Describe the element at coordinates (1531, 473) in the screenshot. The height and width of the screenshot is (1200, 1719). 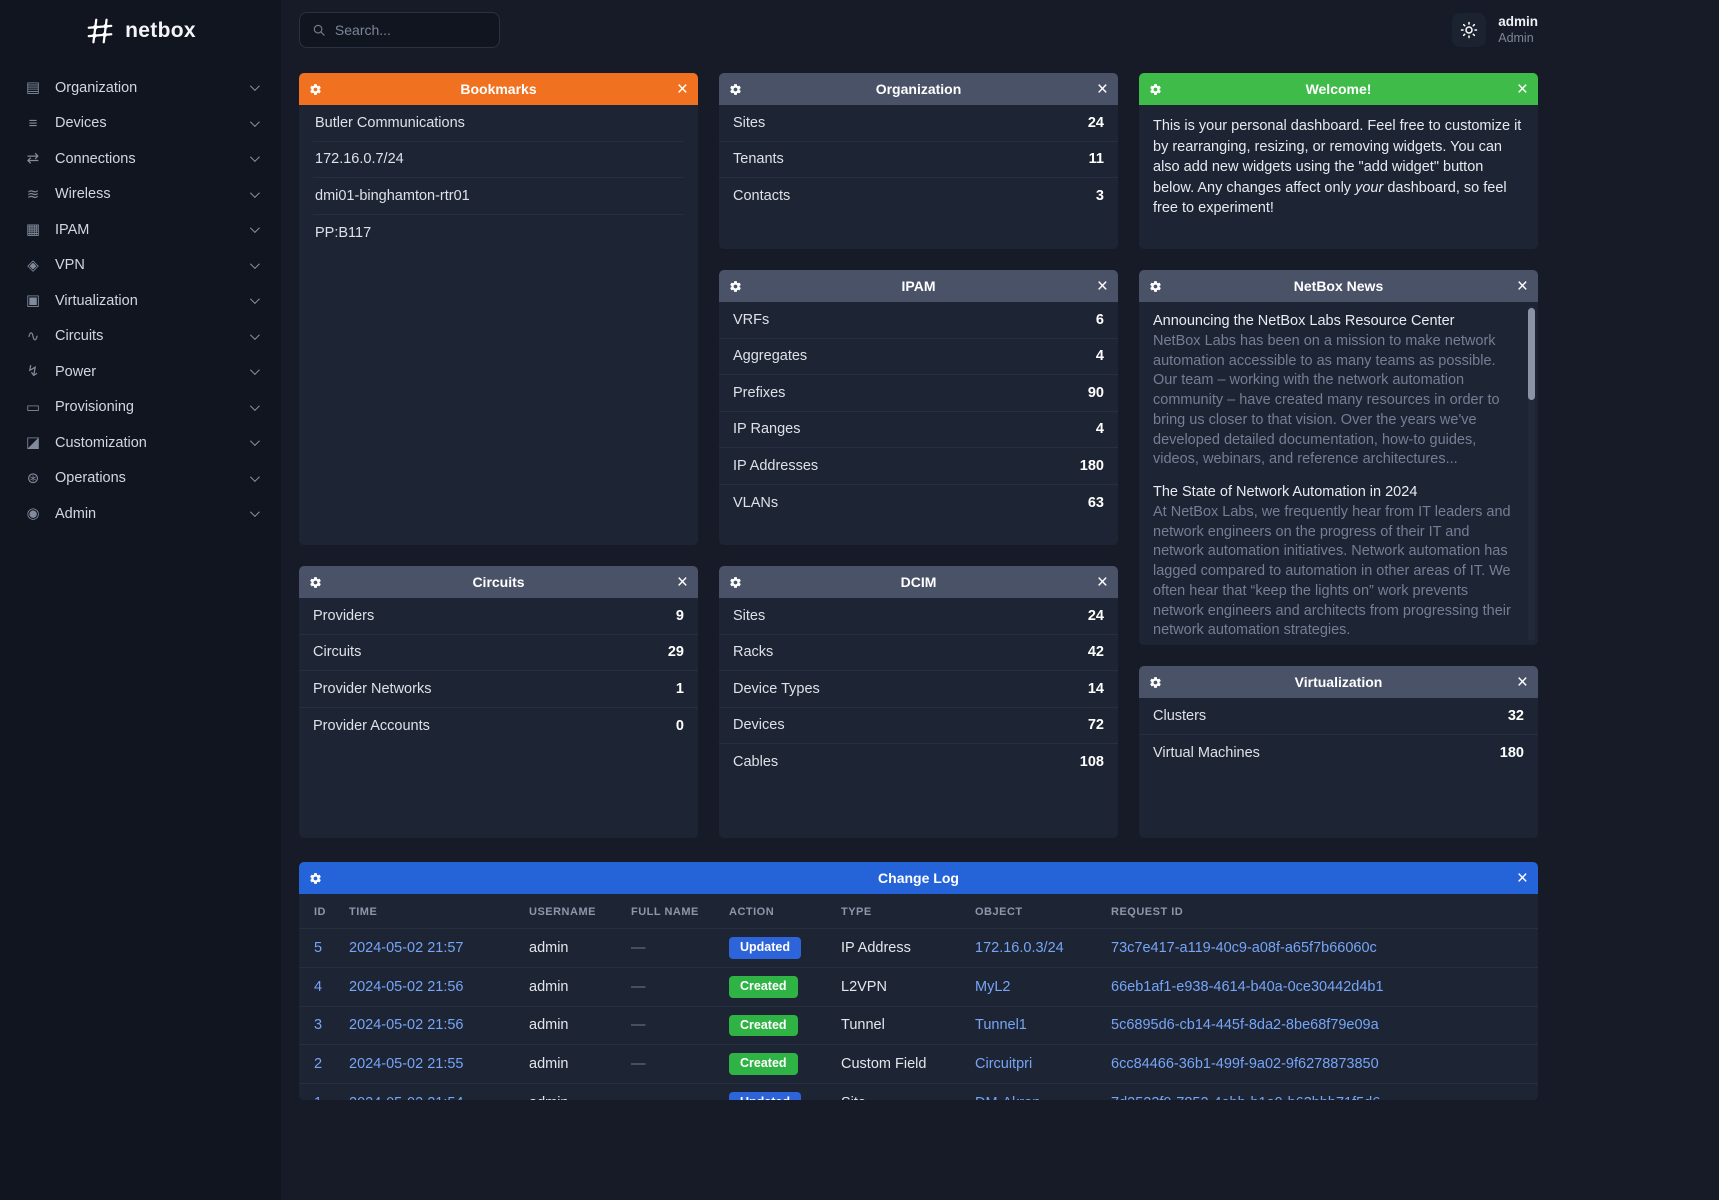
I see `news-scrollbar` at that location.